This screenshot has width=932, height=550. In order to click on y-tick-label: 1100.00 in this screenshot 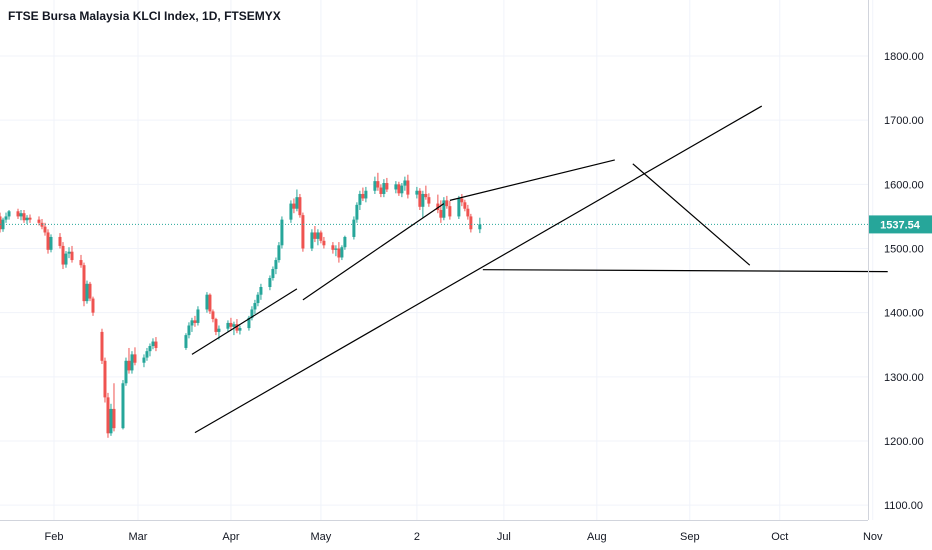, I will do `click(903, 506)`.